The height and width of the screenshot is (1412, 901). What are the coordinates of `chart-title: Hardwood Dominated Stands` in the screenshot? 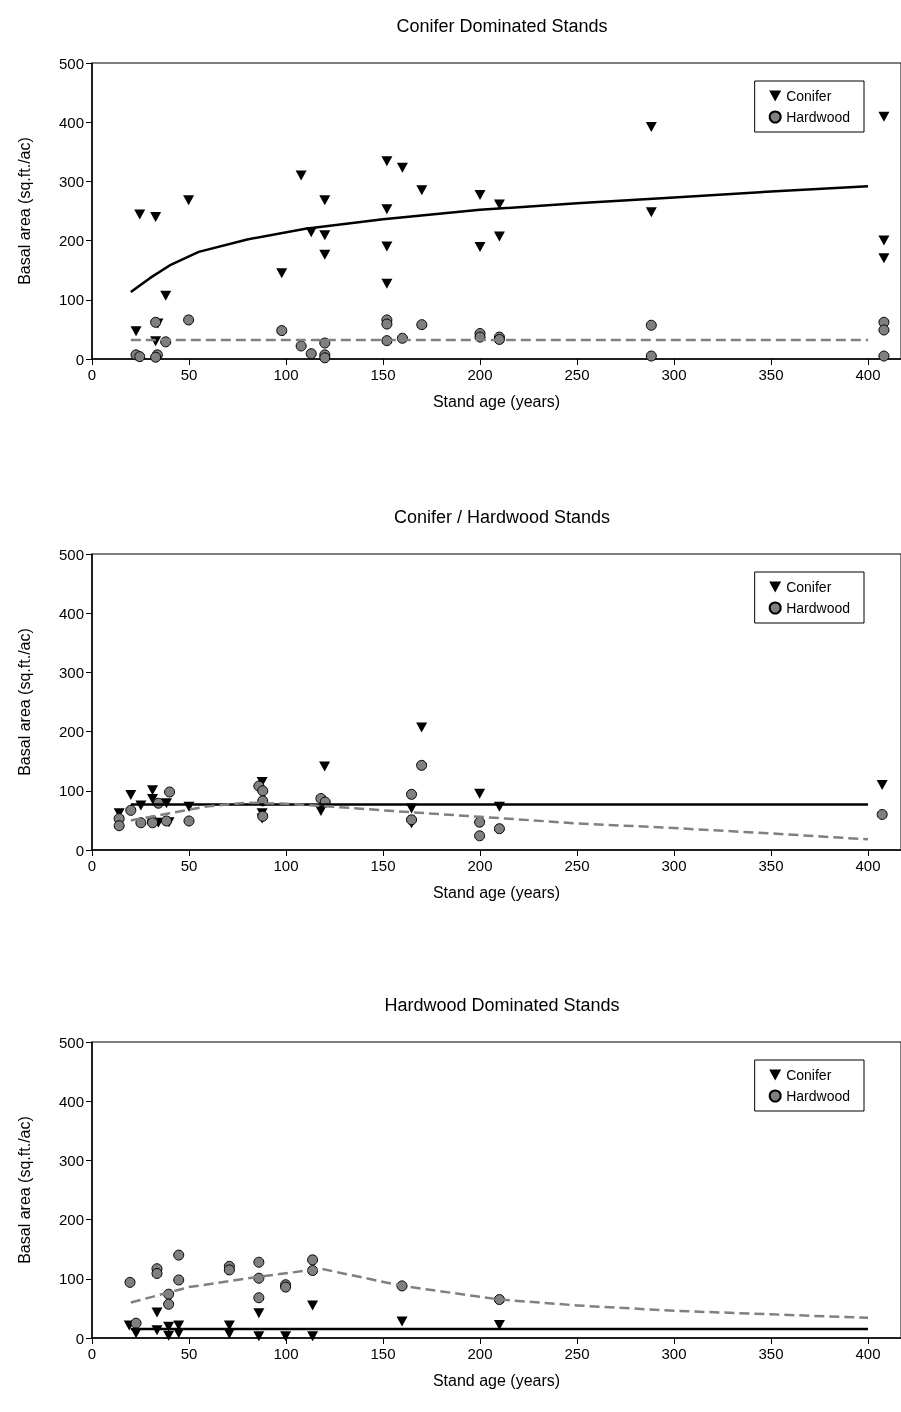 It's located at (502, 1005).